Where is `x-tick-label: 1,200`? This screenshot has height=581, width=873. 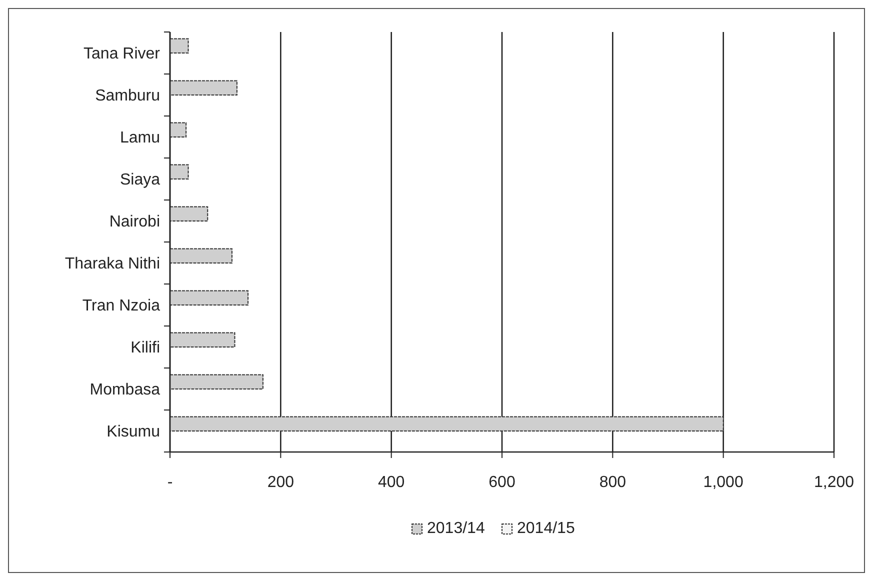
x-tick-label: 1,200 is located at coordinates (834, 482).